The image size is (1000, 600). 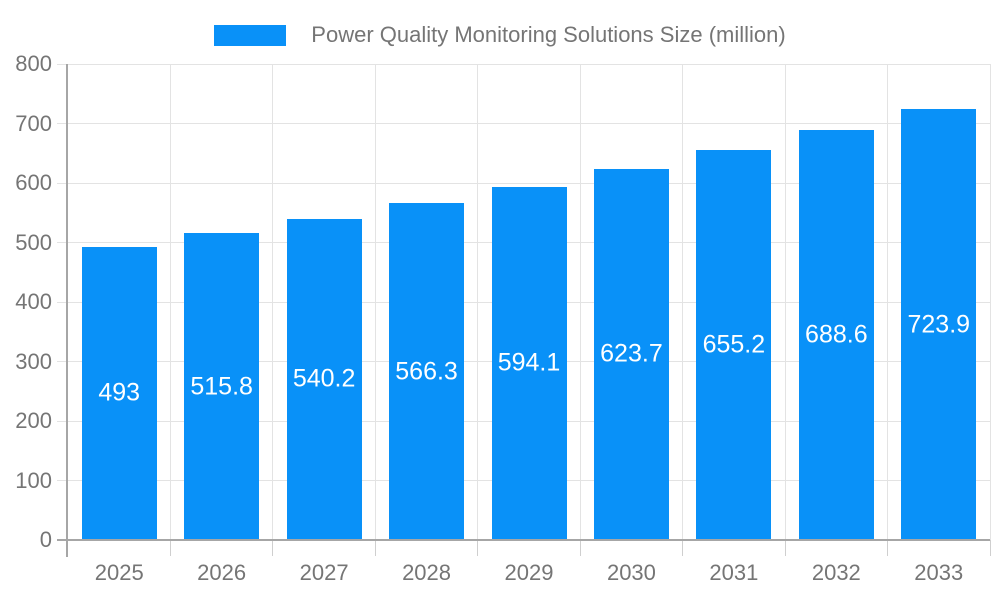 What do you see at coordinates (33, 480) in the screenshot?
I see `y-axis-label: 100` at bounding box center [33, 480].